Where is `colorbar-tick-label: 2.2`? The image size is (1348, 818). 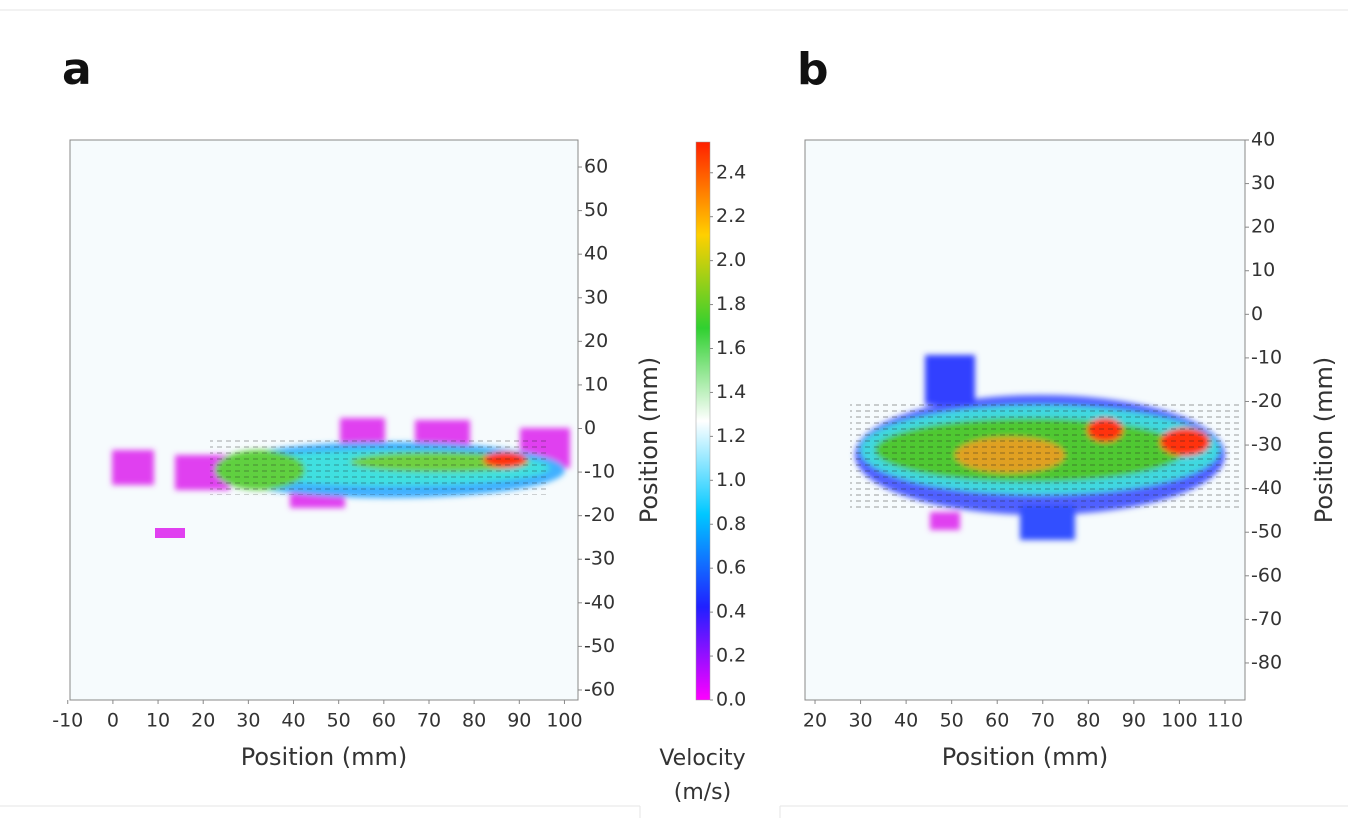
colorbar-tick-label: 2.2 is located at coordinates (731, 216).